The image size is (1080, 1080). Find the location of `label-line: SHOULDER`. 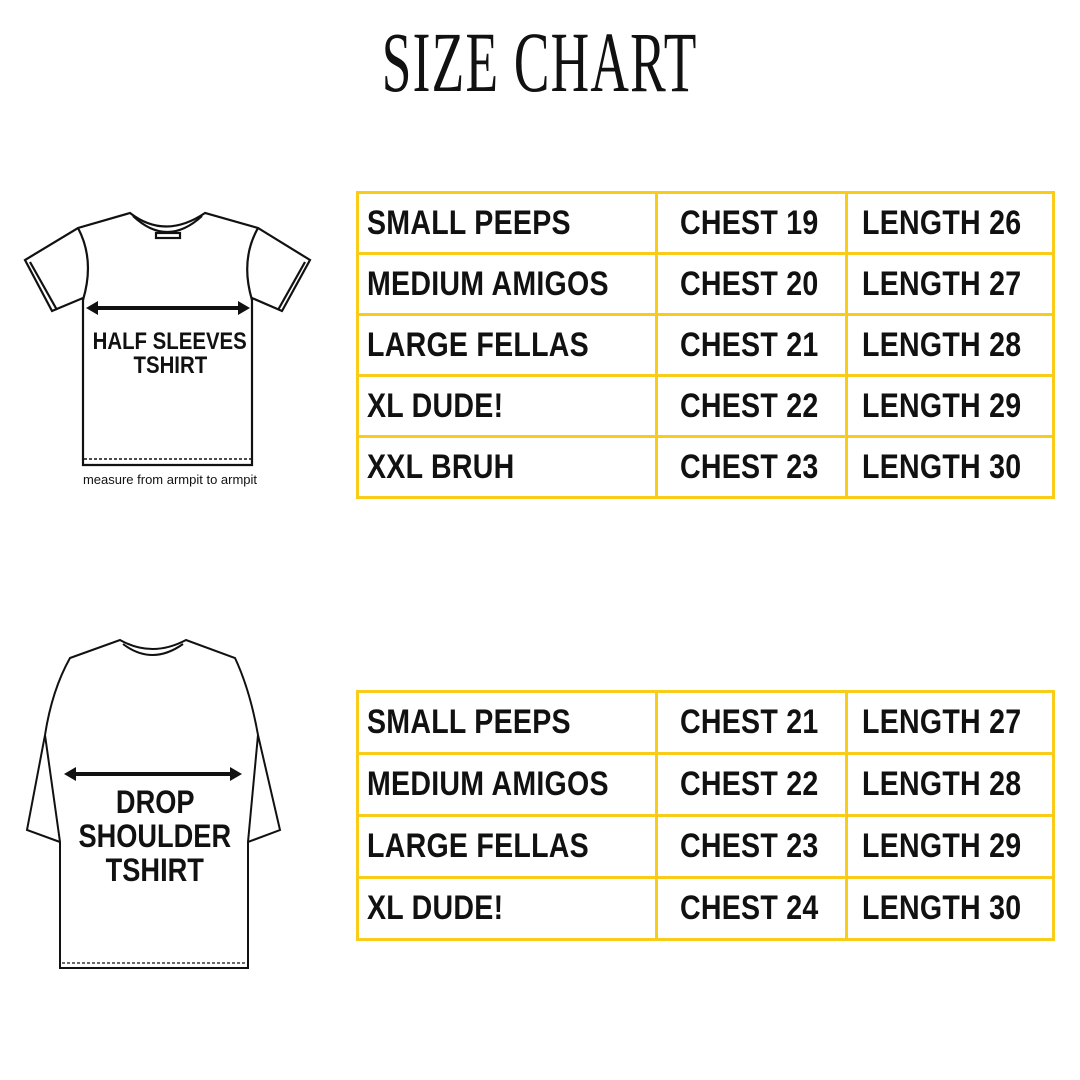

label-line: SHOULDER is located at coordinates (155, 836).